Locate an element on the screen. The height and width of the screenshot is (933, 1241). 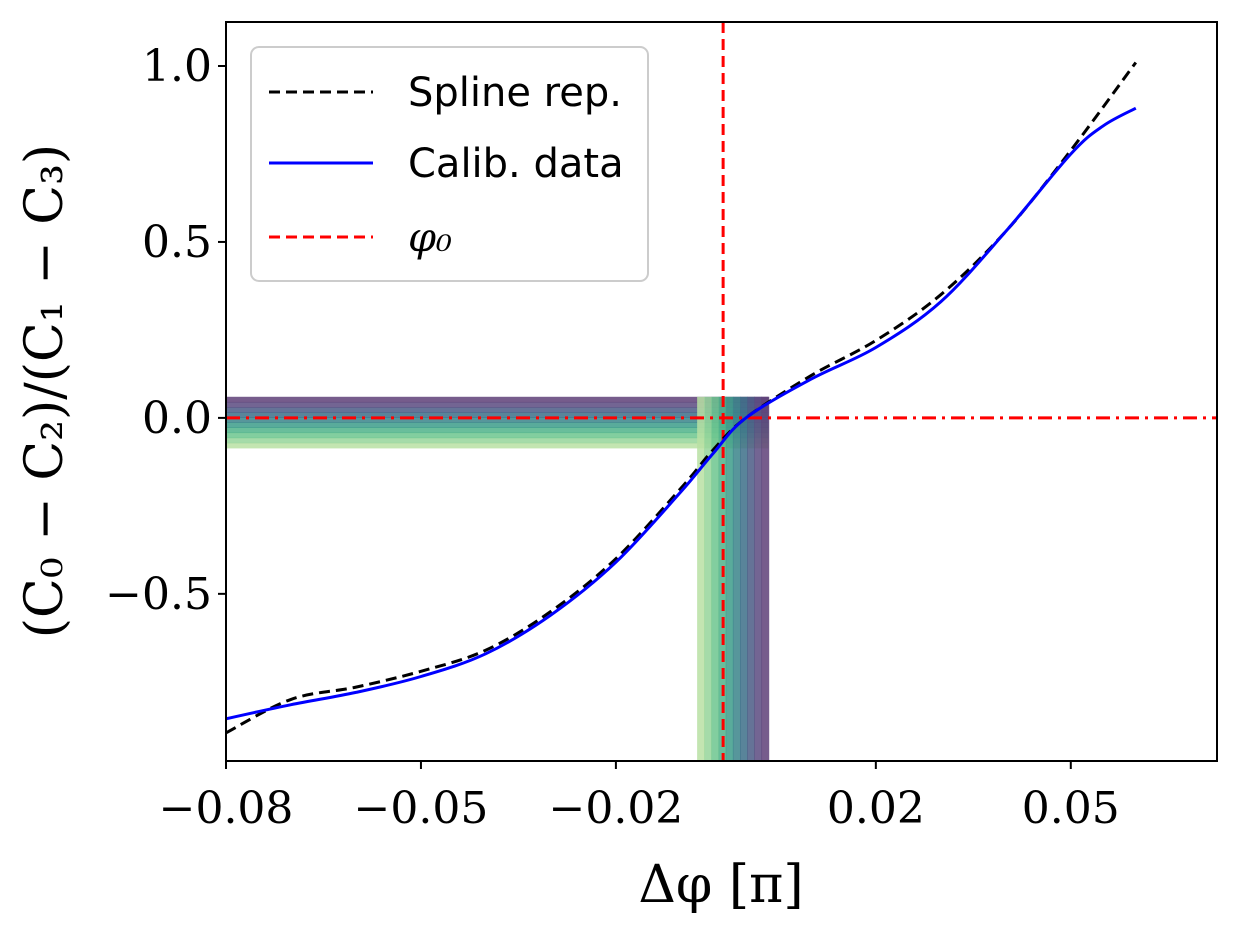
legend-label-spline: Spline rep. is located at coordinates (515, 93).